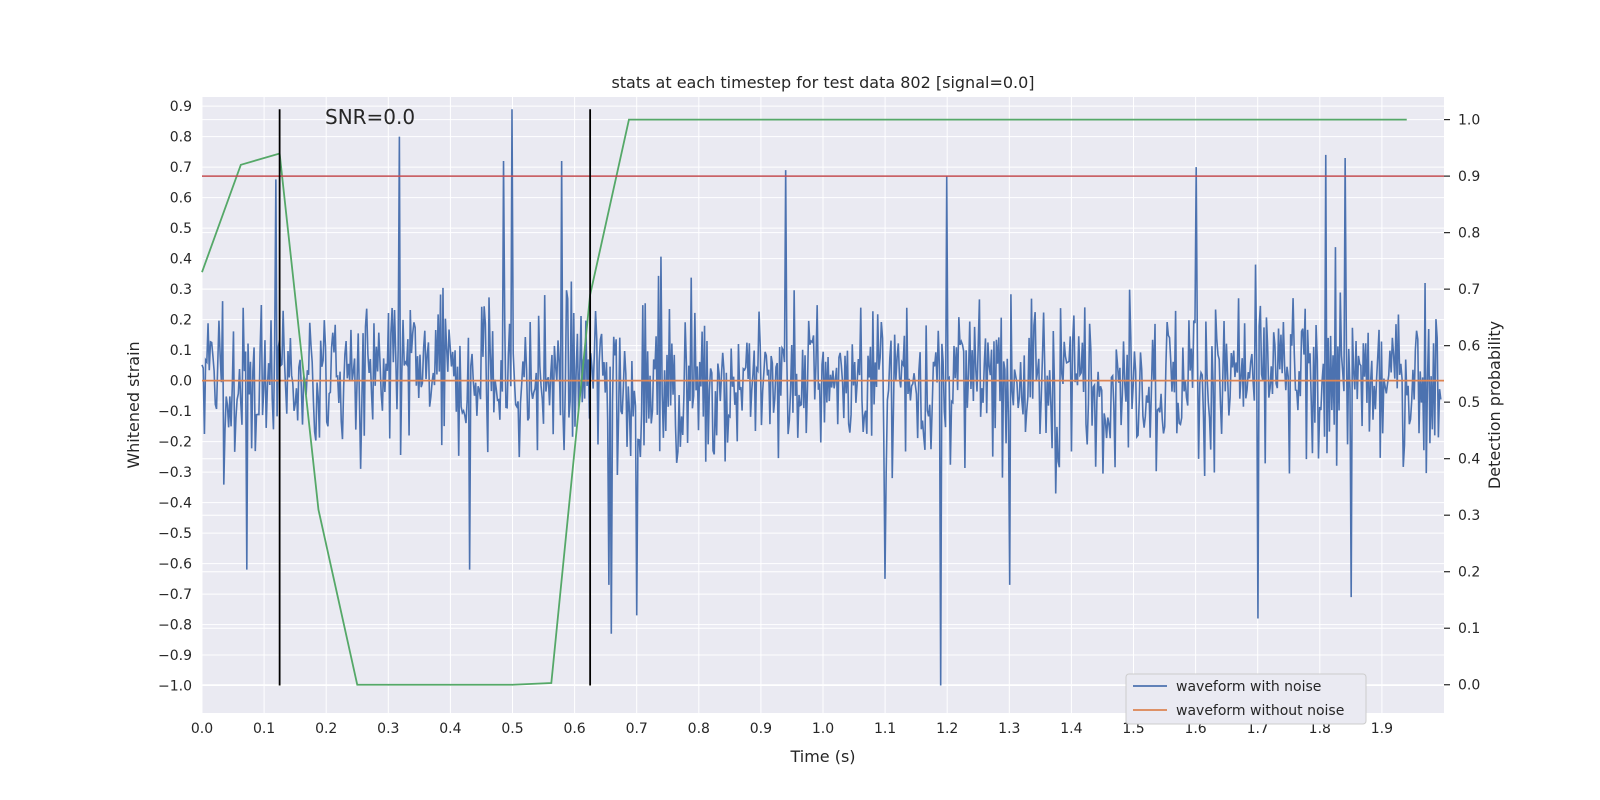 This screenshot has height=800, width=1600. I want to click on x-tick-label: 0.5, so click(512, 729).